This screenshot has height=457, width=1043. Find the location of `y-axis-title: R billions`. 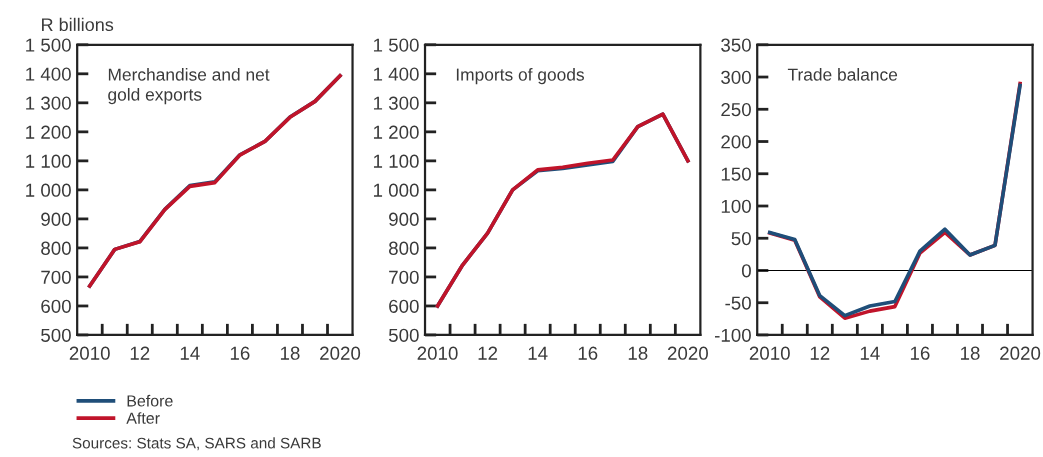

y-axis-title: R billions is located at coordinates (78, 24).